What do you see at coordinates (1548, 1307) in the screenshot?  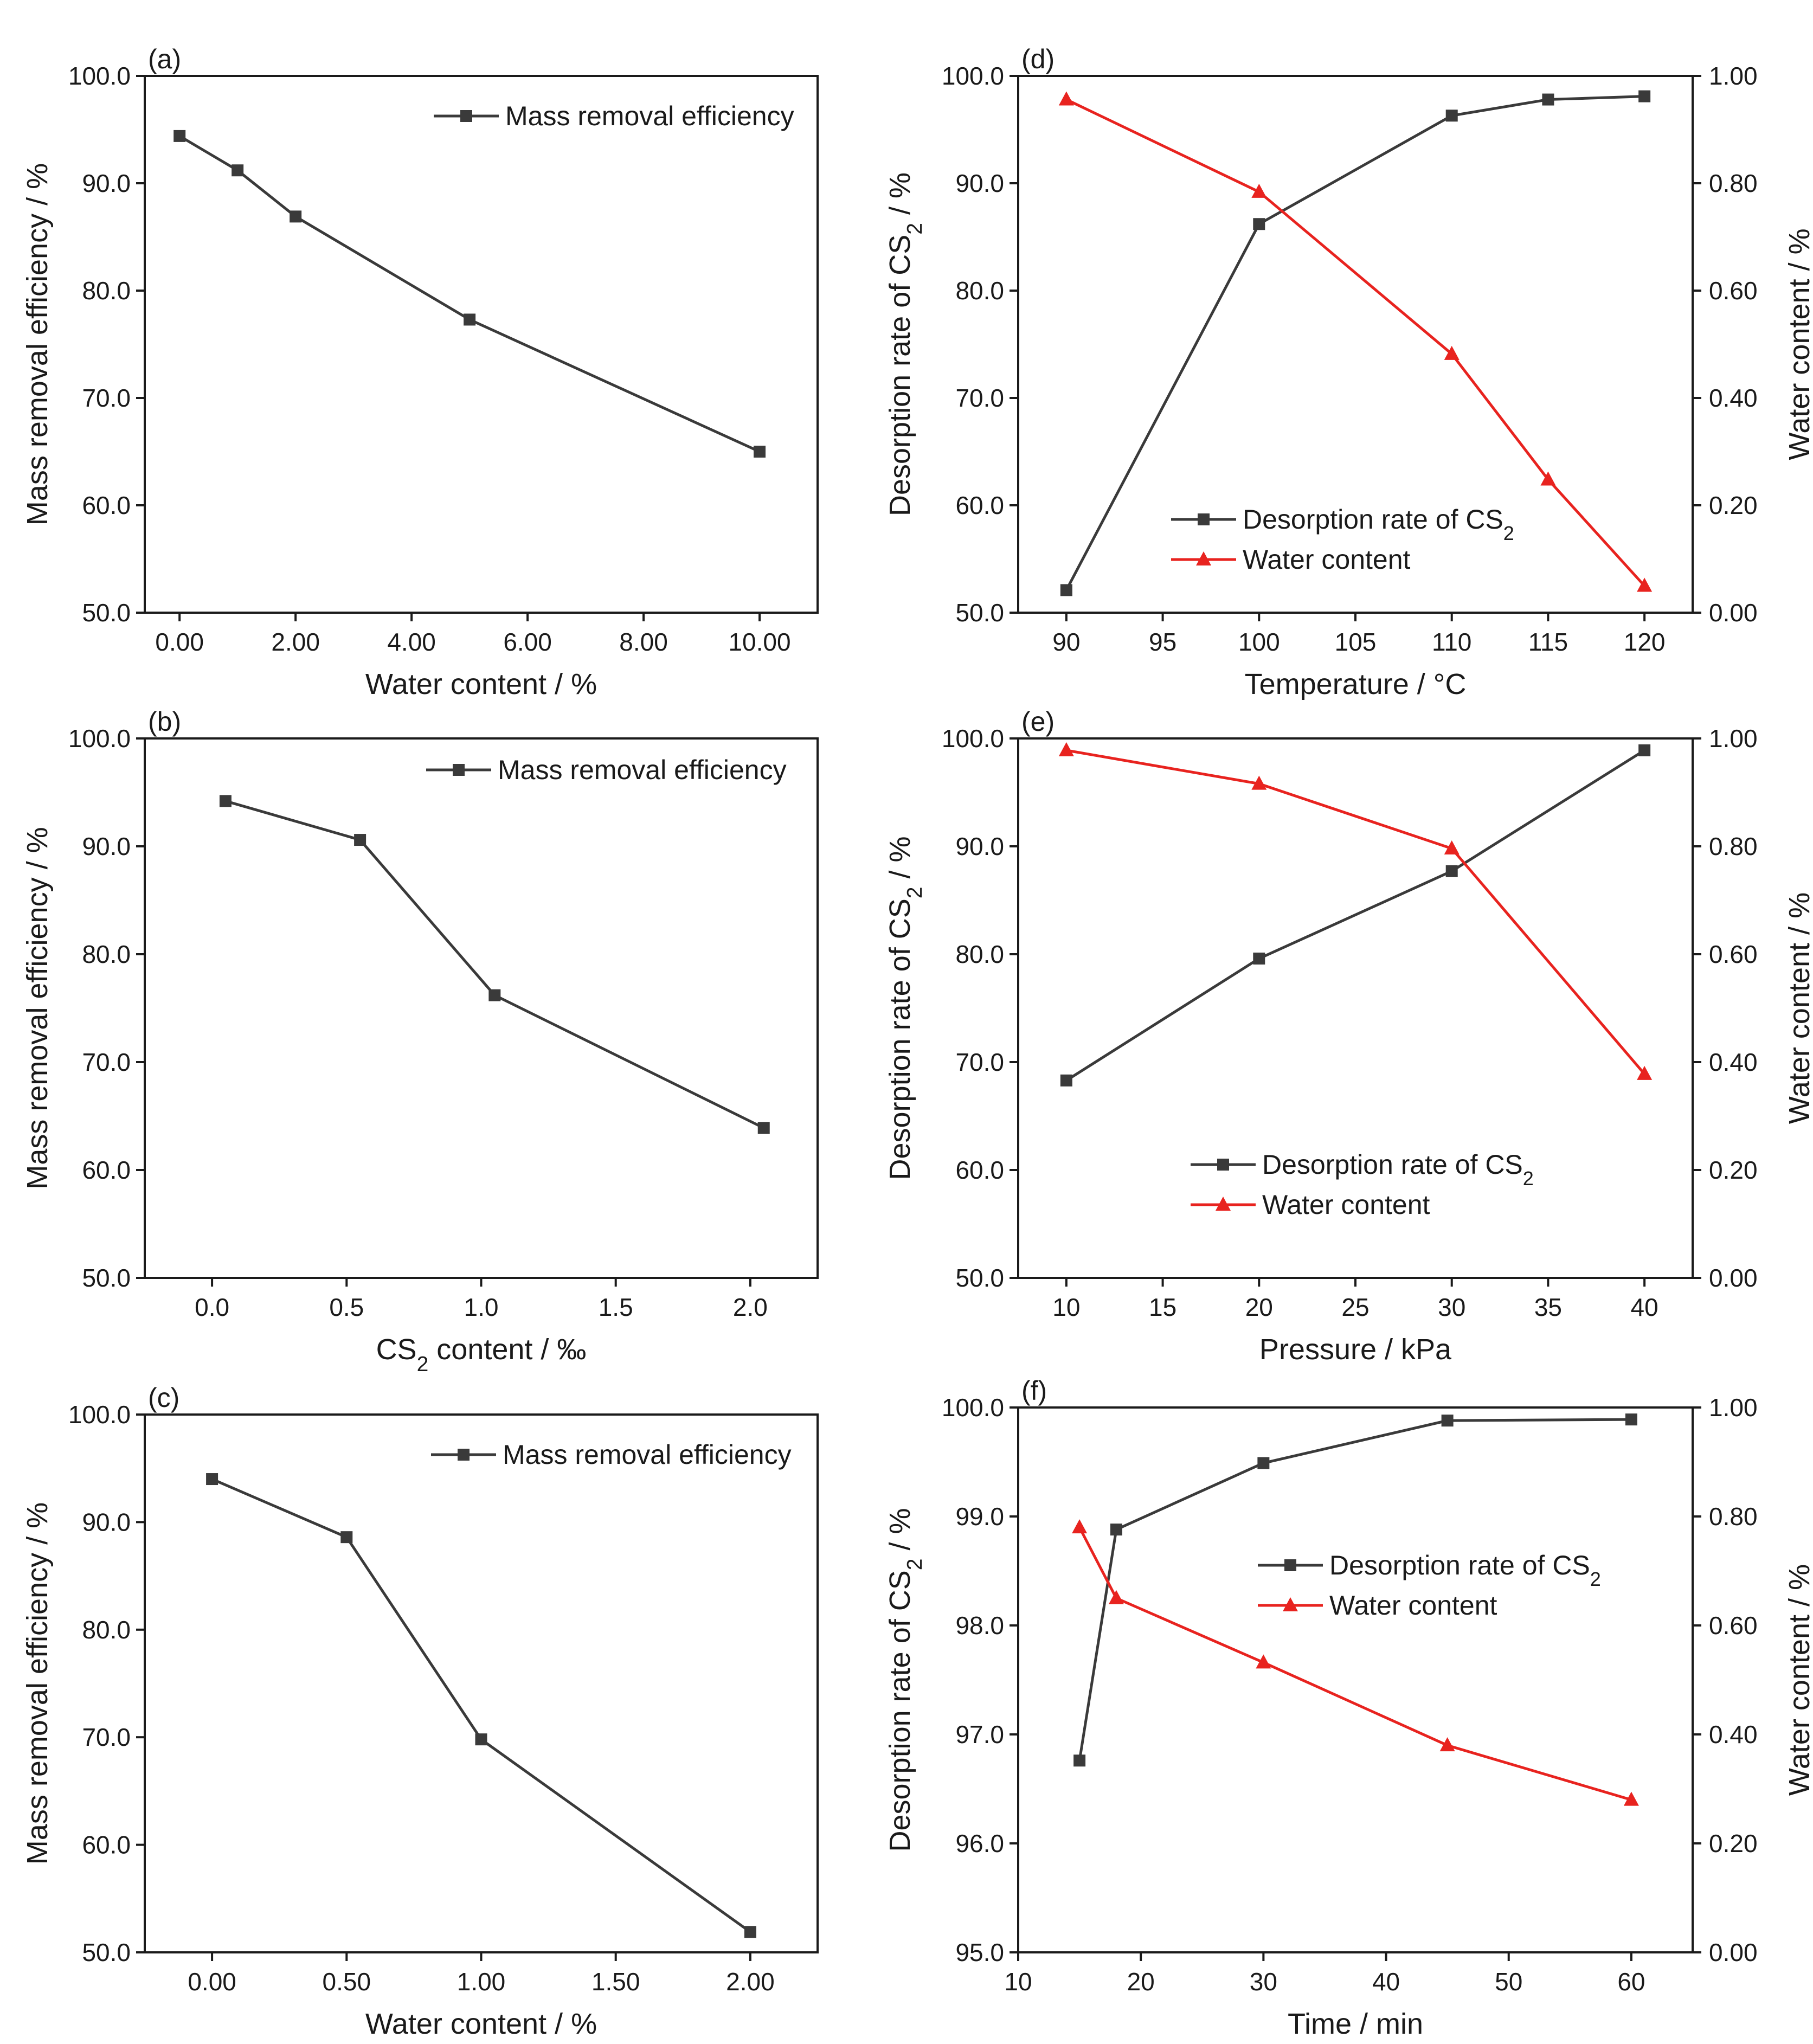 I see `x-tick-label: 35` at bounding box center [1548, 1307].